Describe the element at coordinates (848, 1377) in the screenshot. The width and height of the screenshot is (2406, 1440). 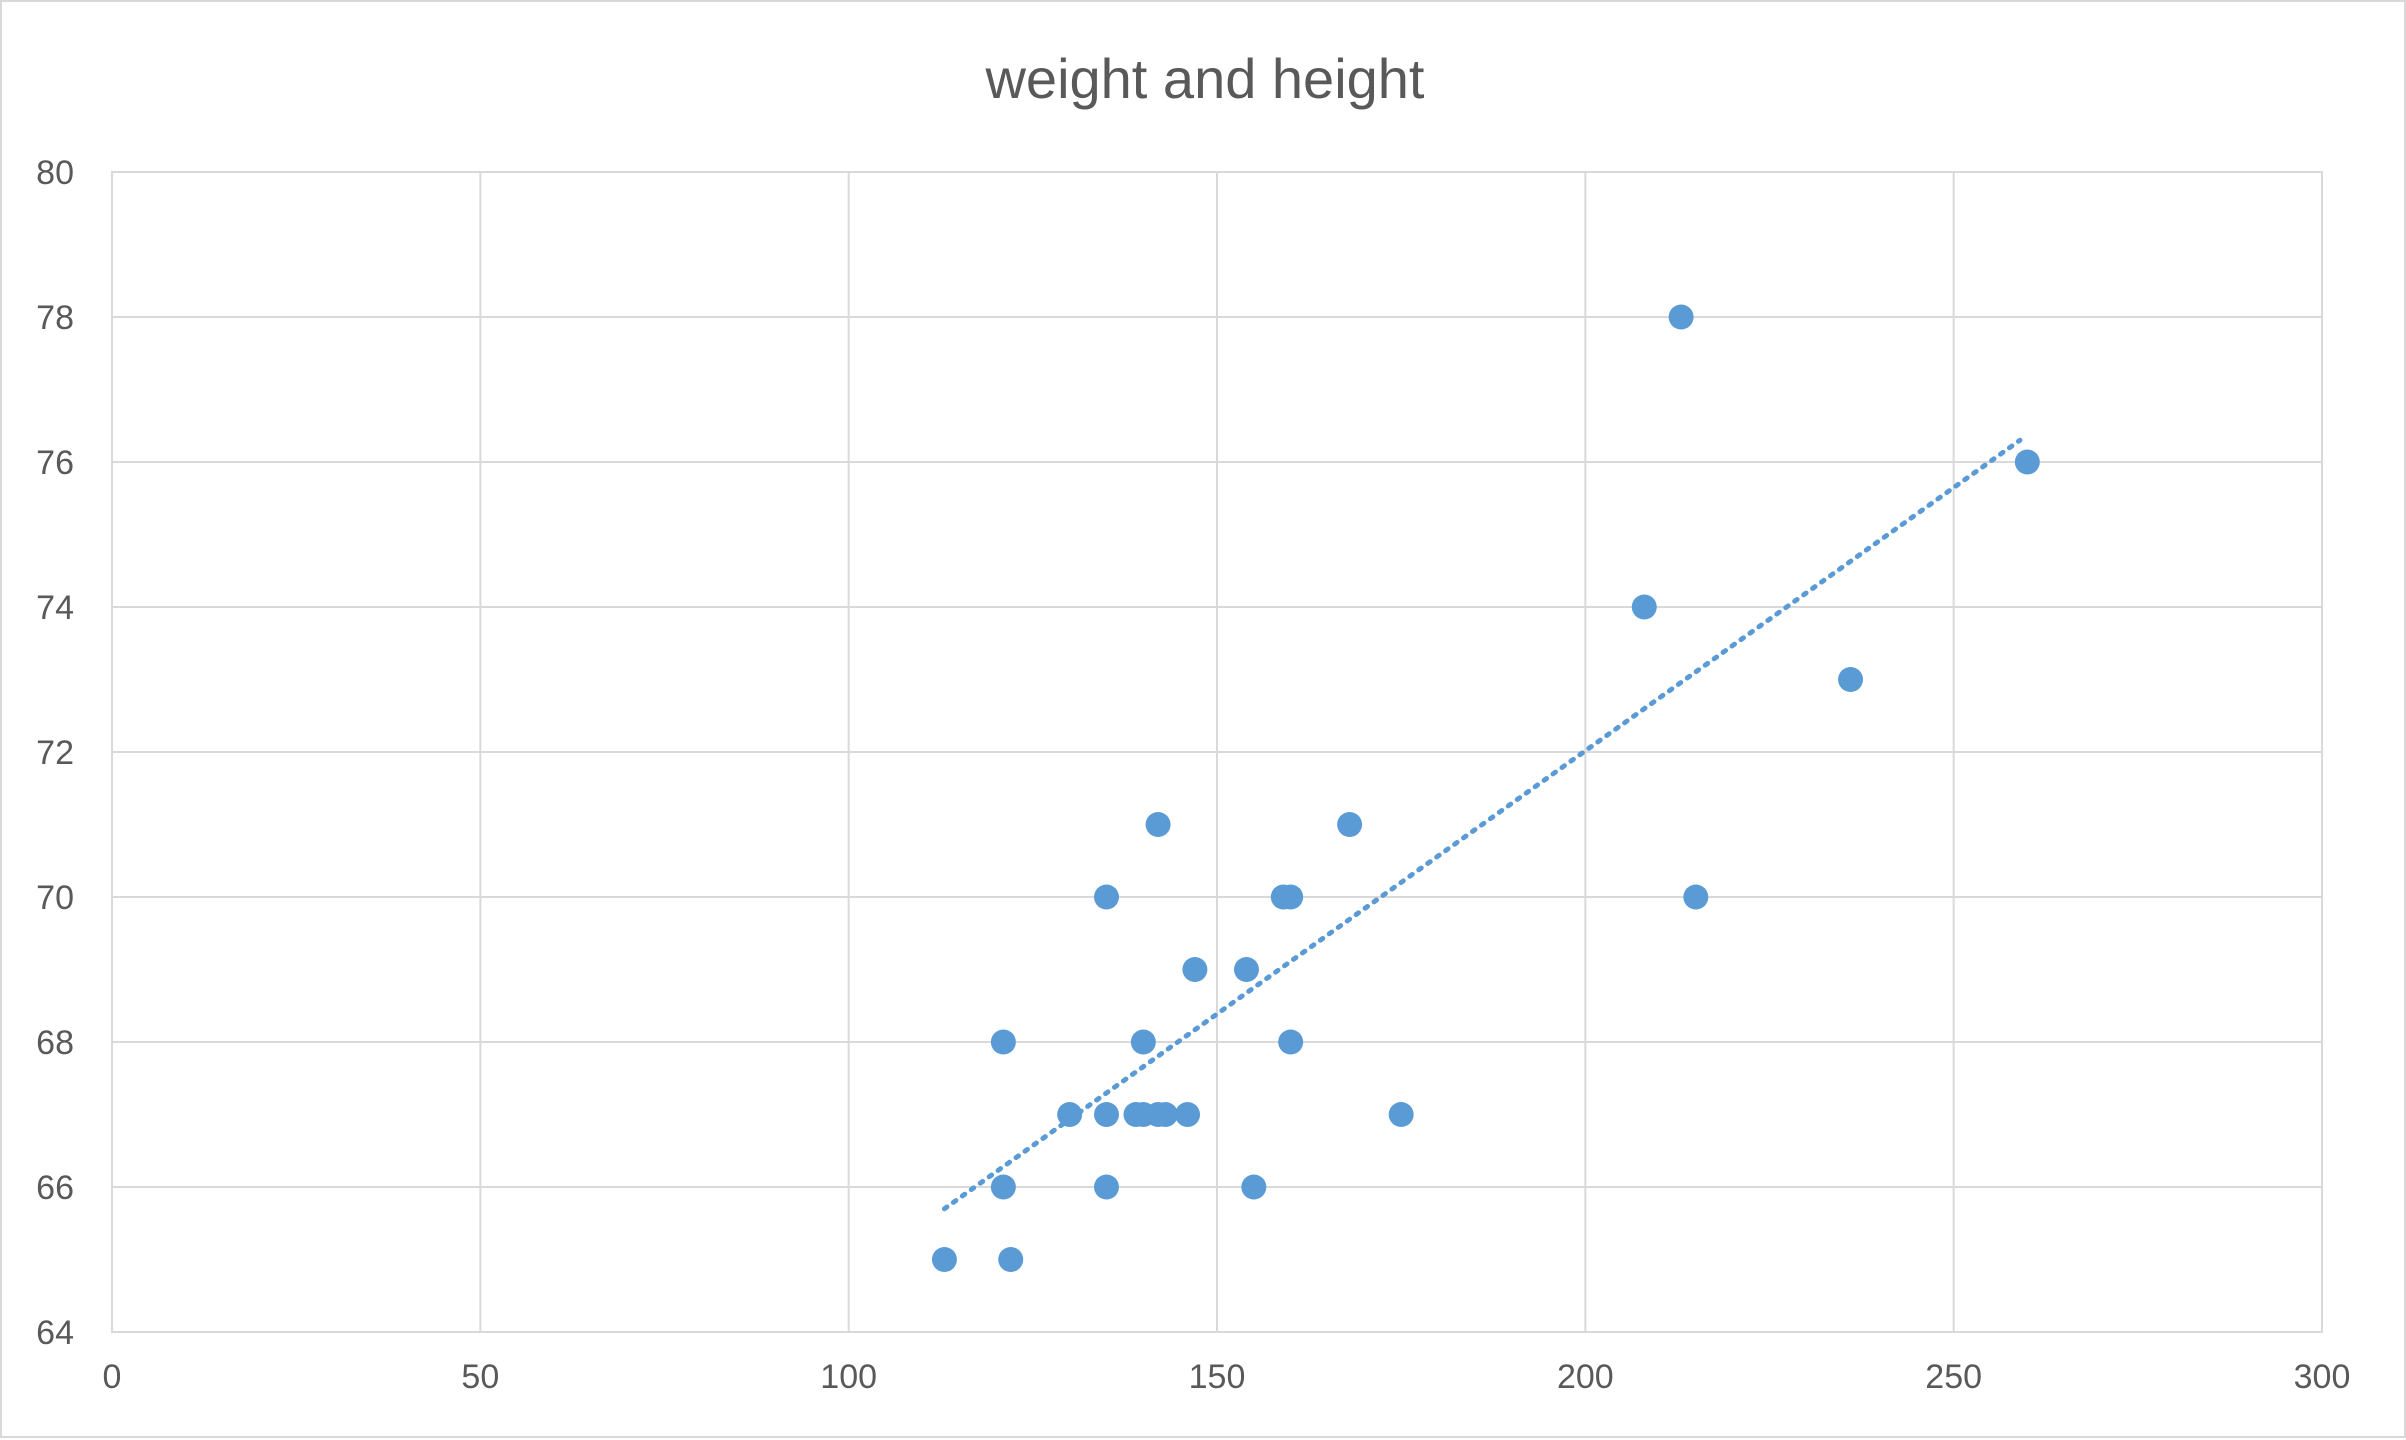
I see `x-tick-label: 100` at that location.